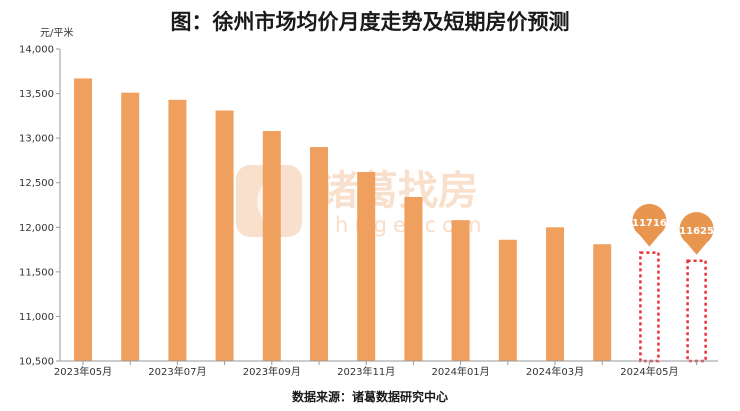 The height and width of the screenshot is (411, 740). Describe the element at coordinates (272, 371) in the screenshot. I see `x-tick-label: 2023年09月` at that location.